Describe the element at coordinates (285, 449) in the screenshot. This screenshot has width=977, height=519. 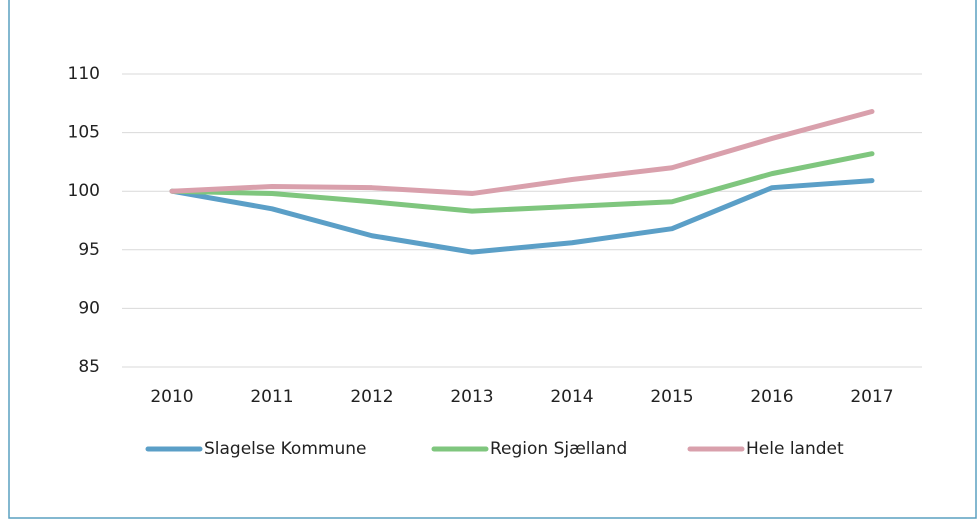
I see `legend-label: Slagelse Kommune` at that location.